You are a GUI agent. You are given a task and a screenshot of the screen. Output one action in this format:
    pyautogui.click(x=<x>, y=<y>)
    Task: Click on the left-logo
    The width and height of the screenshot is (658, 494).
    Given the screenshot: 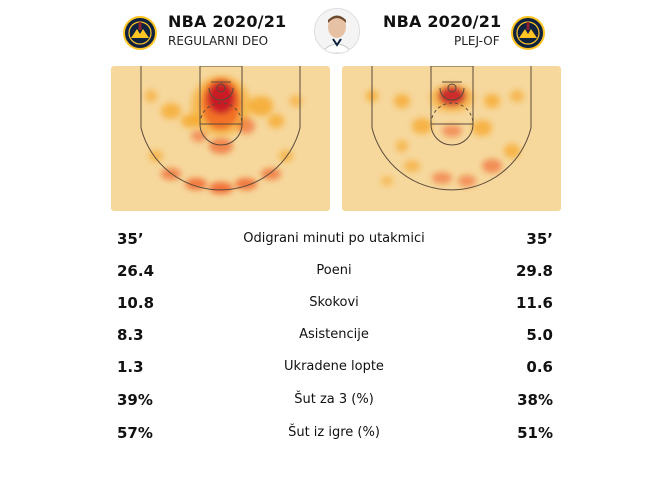 What is the action you would take?
    pyautogui.click(x=140, y=33)
    